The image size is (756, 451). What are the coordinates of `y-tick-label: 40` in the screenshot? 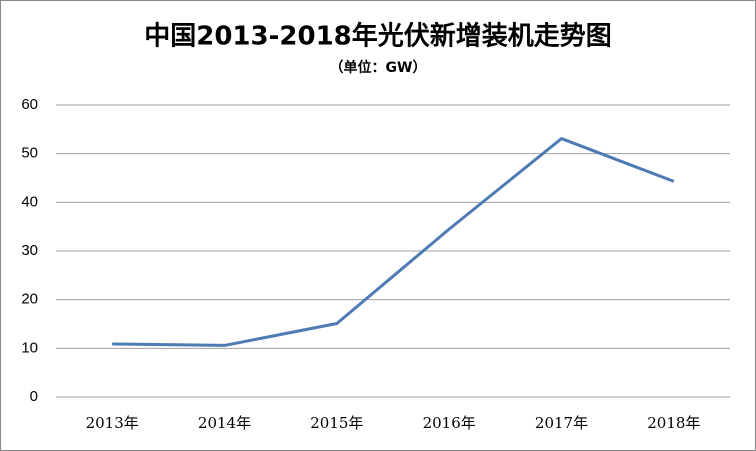 It's located at (29, 201).